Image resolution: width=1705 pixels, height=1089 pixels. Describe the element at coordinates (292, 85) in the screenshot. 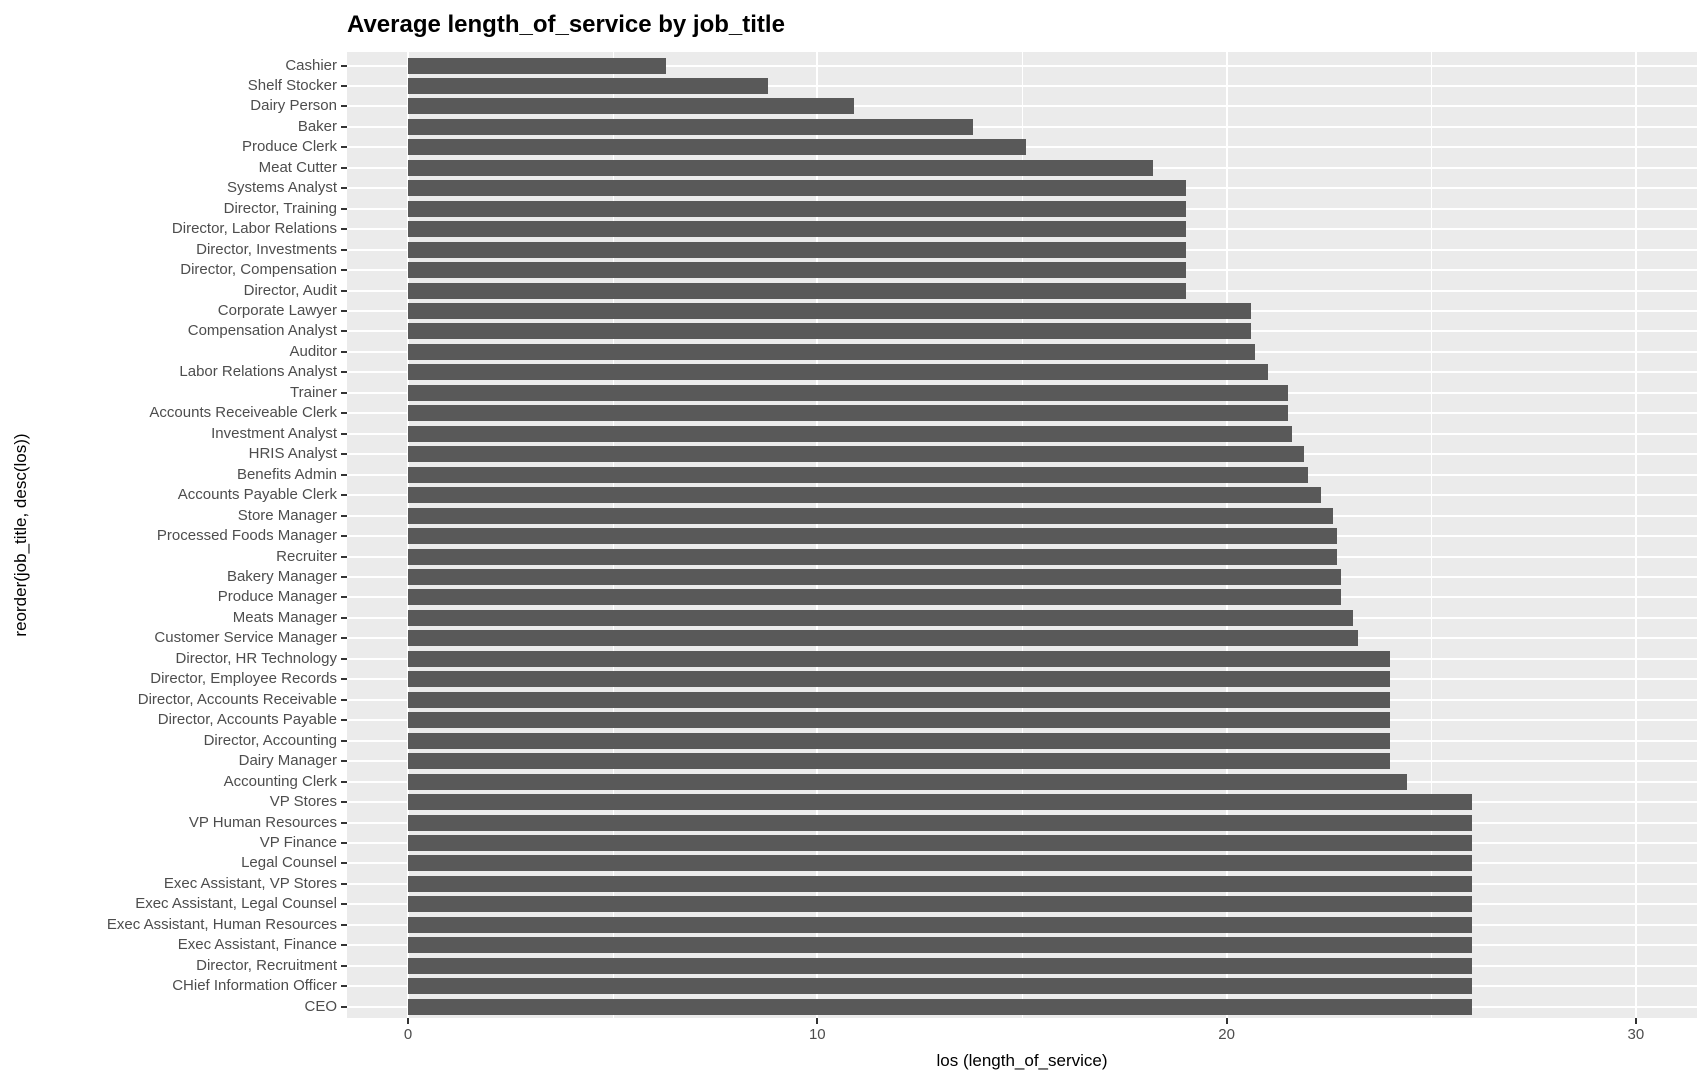

I see `y-axis-label: Shelf Stocker` at that location.